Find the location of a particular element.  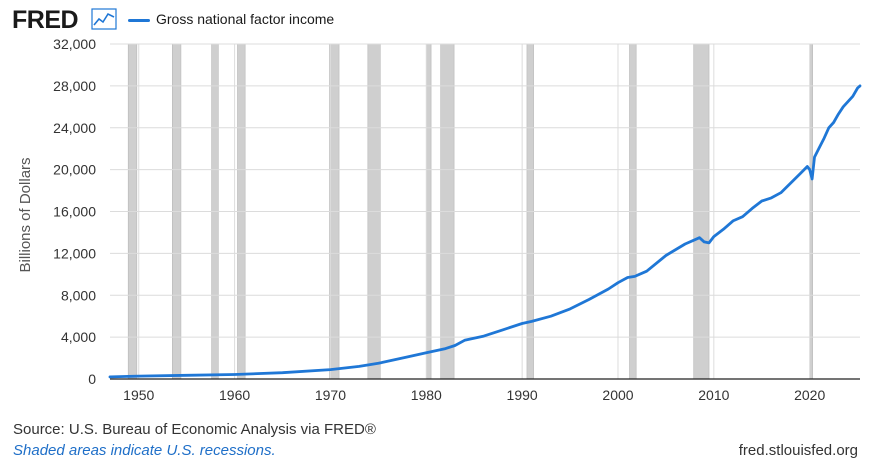

y-tick-label: 4,000 is located at coordinates (78, 337).